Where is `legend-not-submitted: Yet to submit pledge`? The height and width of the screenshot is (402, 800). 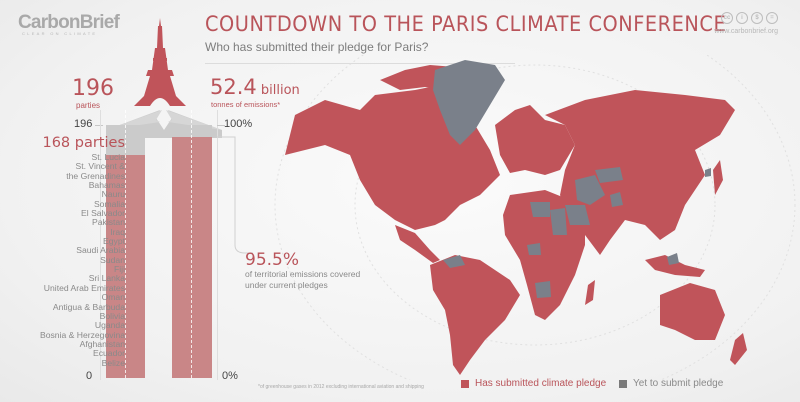 legend-not-submitted: Yet to submit pledge is located at coordinates (671, 383).